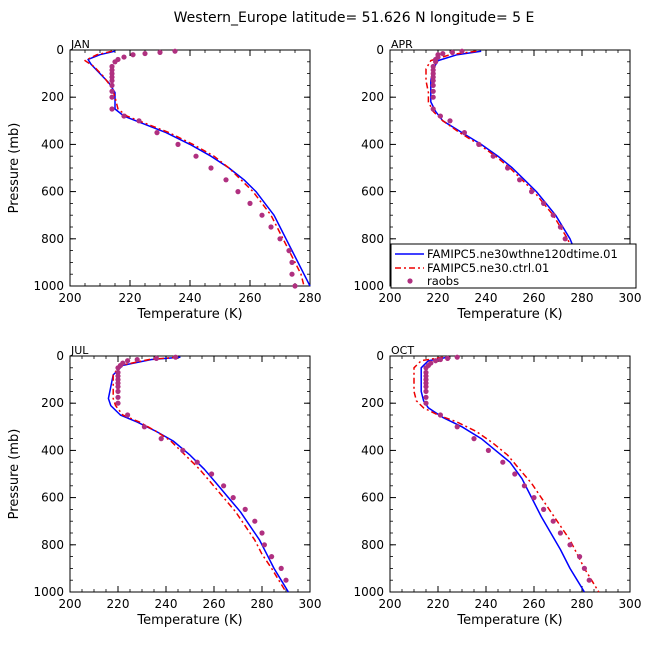 The height and width of the screenshot is (649, 648). I want to click on y-tick-label-oct: 800, so click(372, 545).